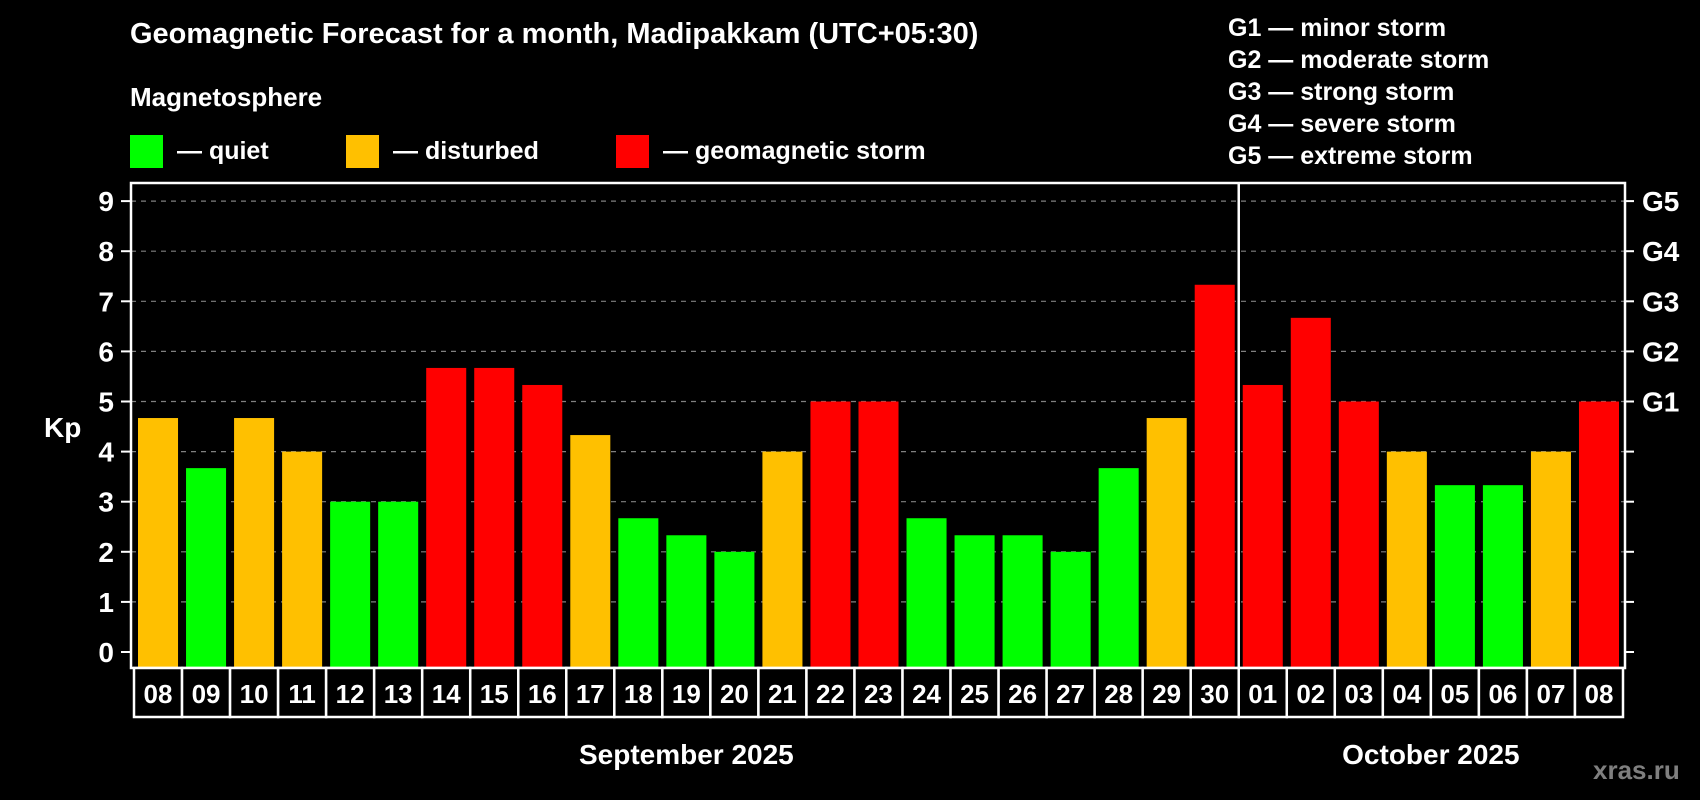 This screenshot has height=800, width=1700. What do you see at coordinates (446, 694) in the screenshot?
I see `date-label: 14` at bounding box center [446, 694].